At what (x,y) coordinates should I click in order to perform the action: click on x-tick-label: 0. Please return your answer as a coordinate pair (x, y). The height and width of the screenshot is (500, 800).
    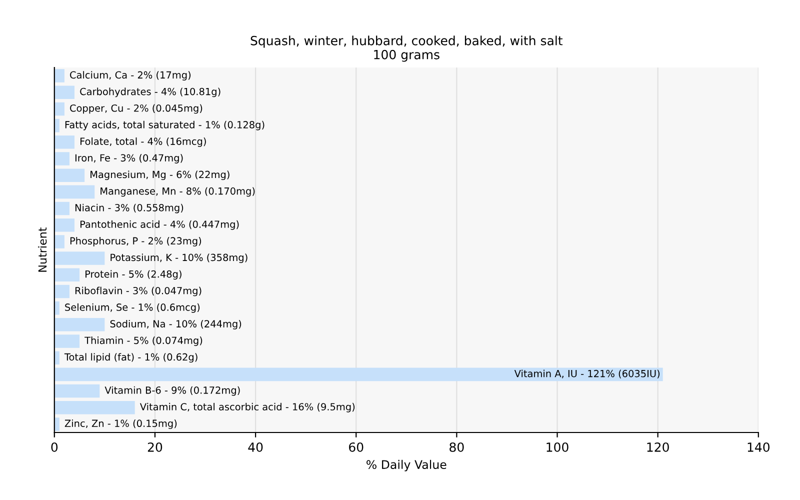
    Looking at the image, I should click on (54, 447).